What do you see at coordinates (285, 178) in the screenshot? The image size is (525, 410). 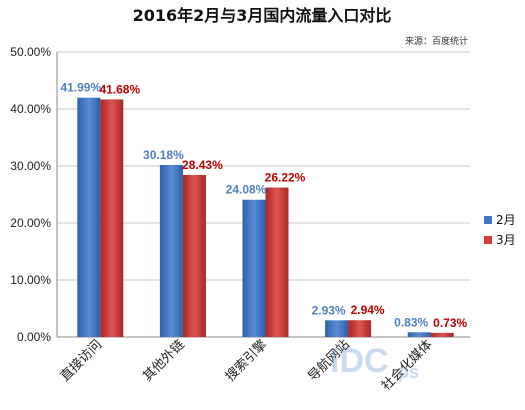 I see `data-label: 26.22%` at bounding box center [285, 178].